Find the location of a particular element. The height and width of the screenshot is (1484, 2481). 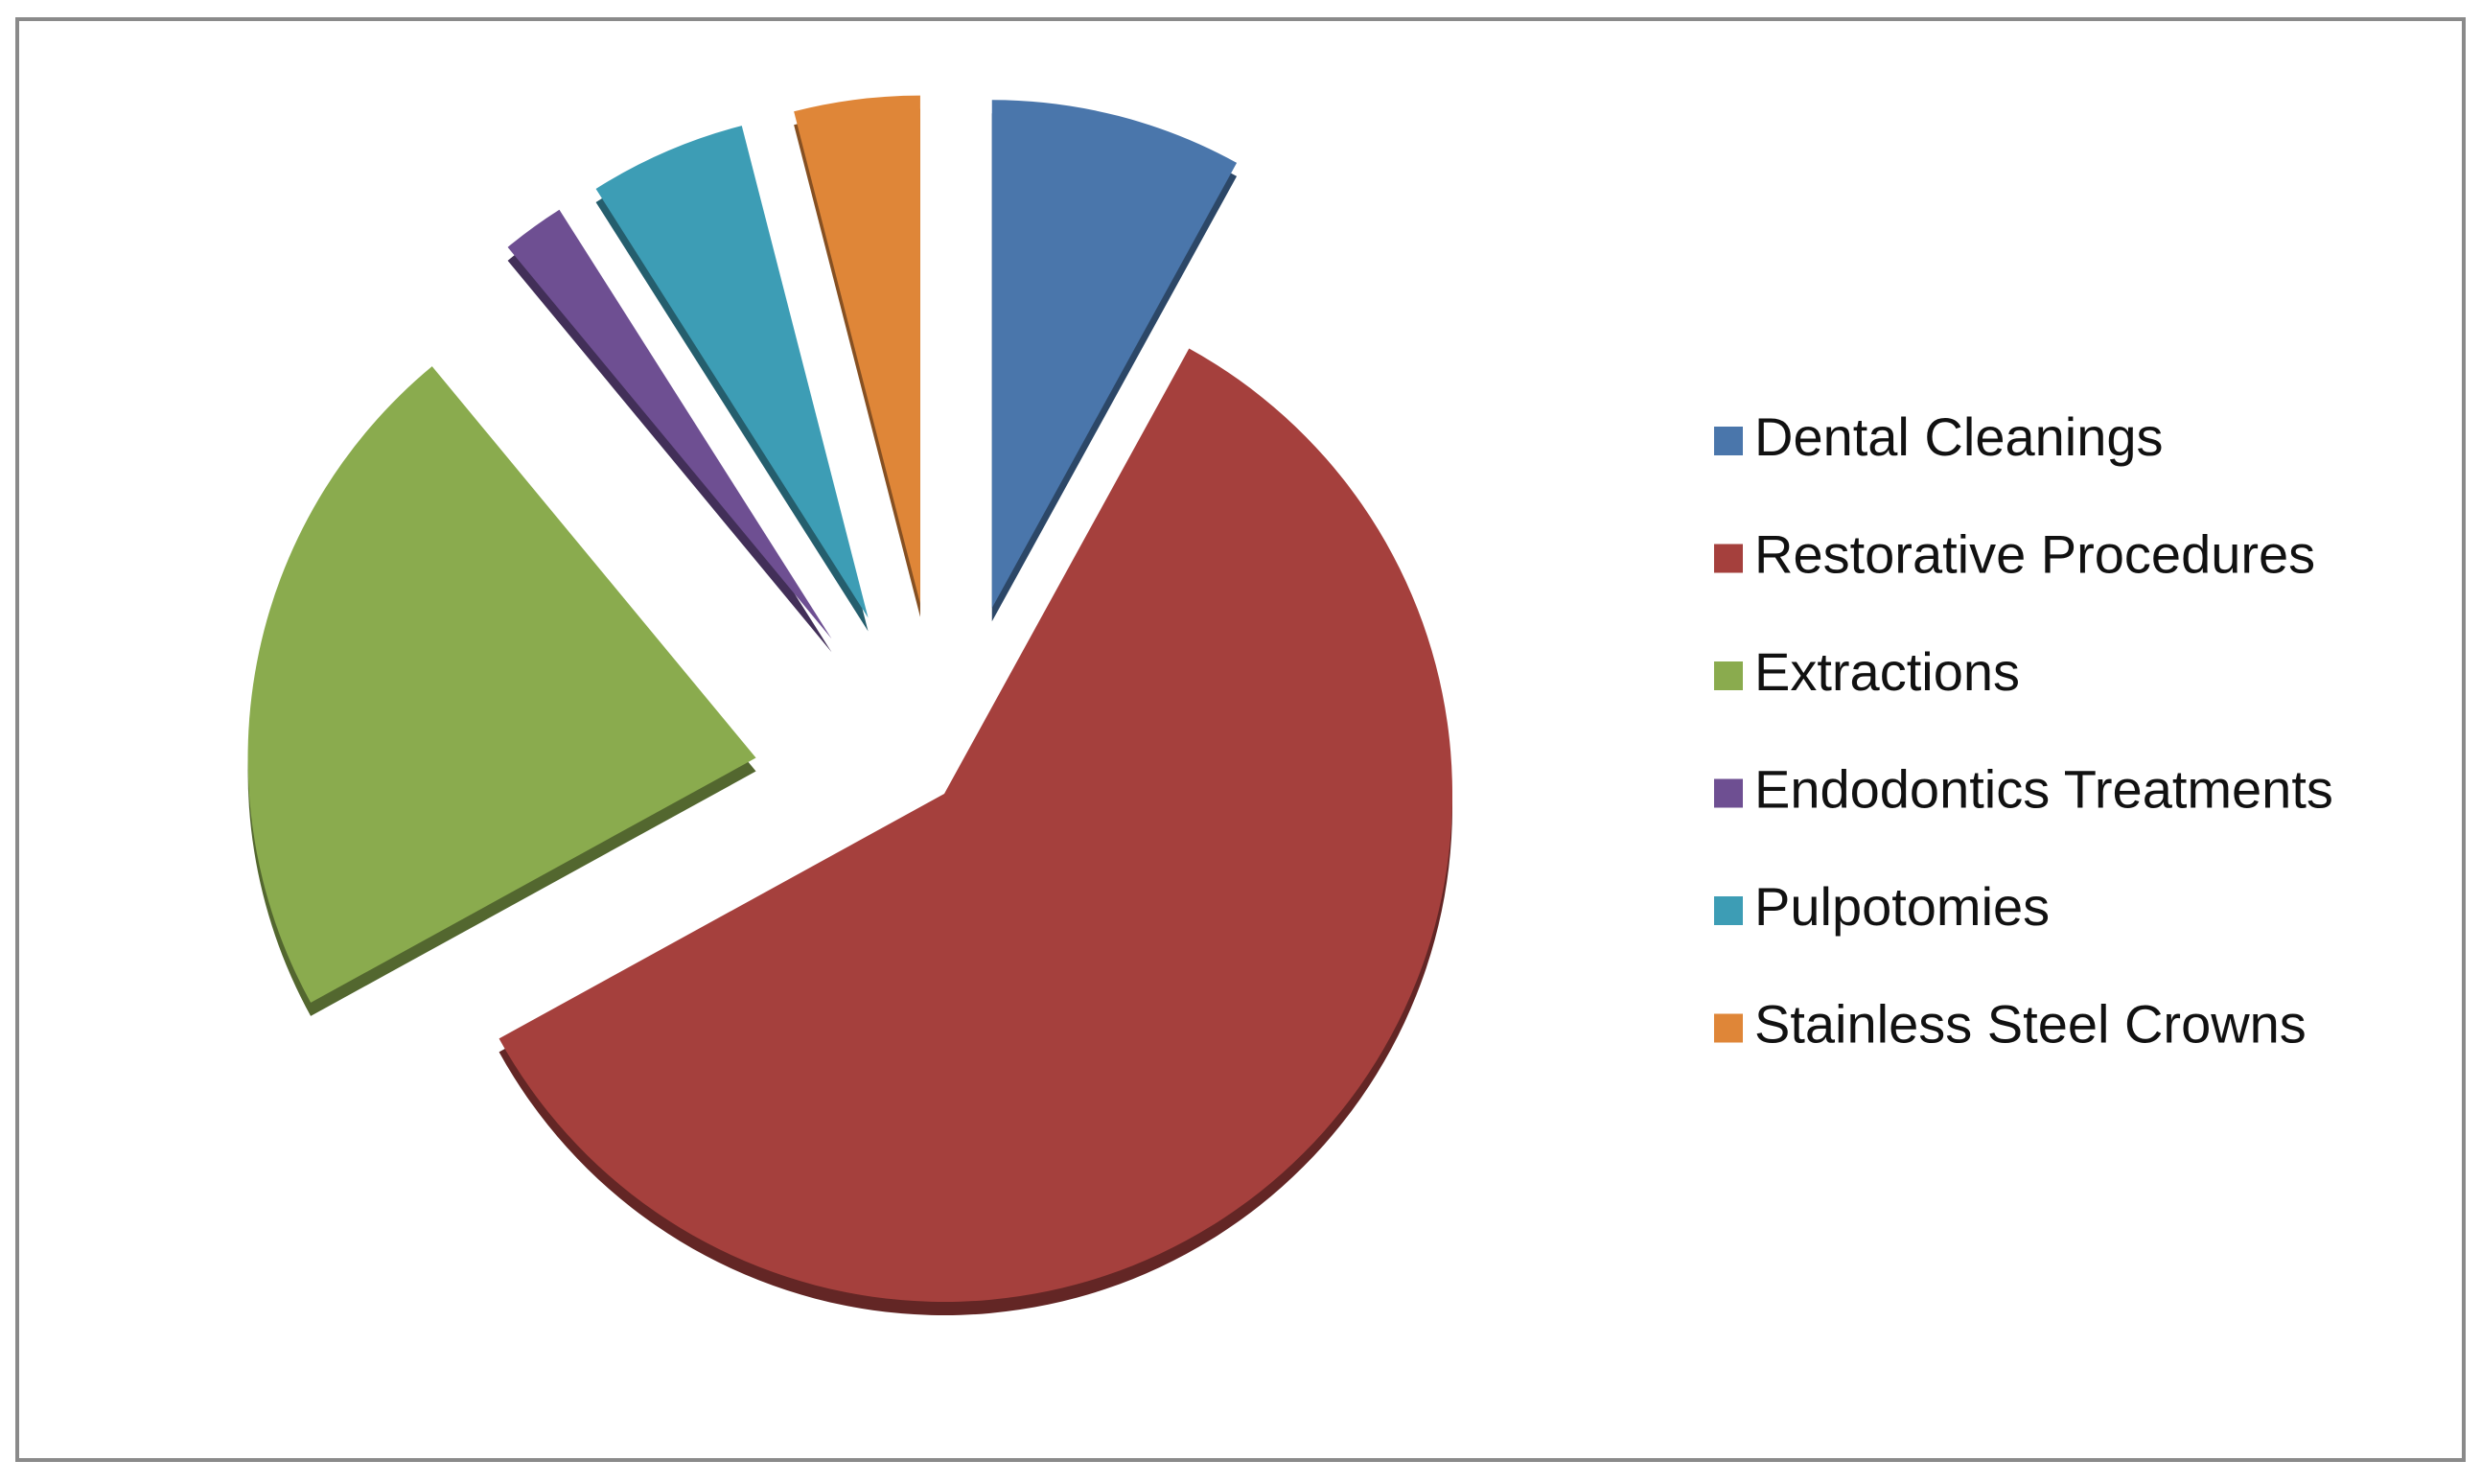

legend-label: Endodontics Treatments is located at coordinates (2043, 788).